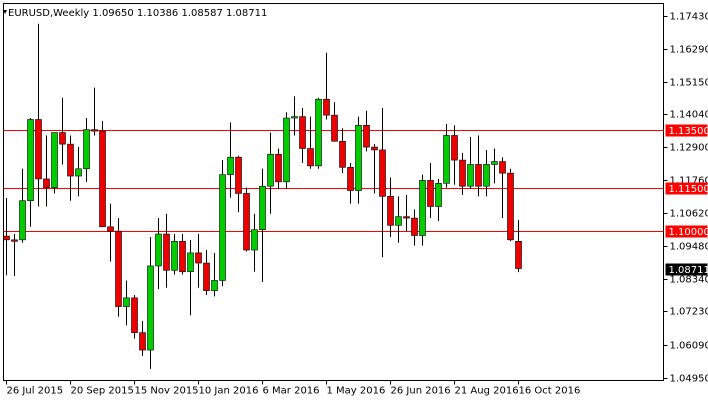  I want to click on y-tick-label: 1.16290, so click(689, 50).